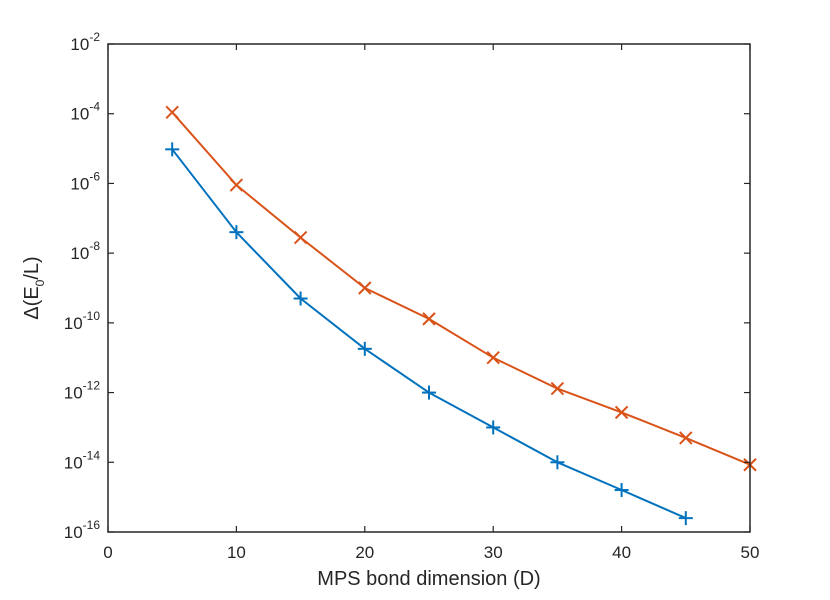 The height and width of the screenshot is (600, 830). What do you see at coordinates (85, 112) in the screenshot?
I see `y-tick-label: 10⁻⁴` at bounding box center [85, 112].